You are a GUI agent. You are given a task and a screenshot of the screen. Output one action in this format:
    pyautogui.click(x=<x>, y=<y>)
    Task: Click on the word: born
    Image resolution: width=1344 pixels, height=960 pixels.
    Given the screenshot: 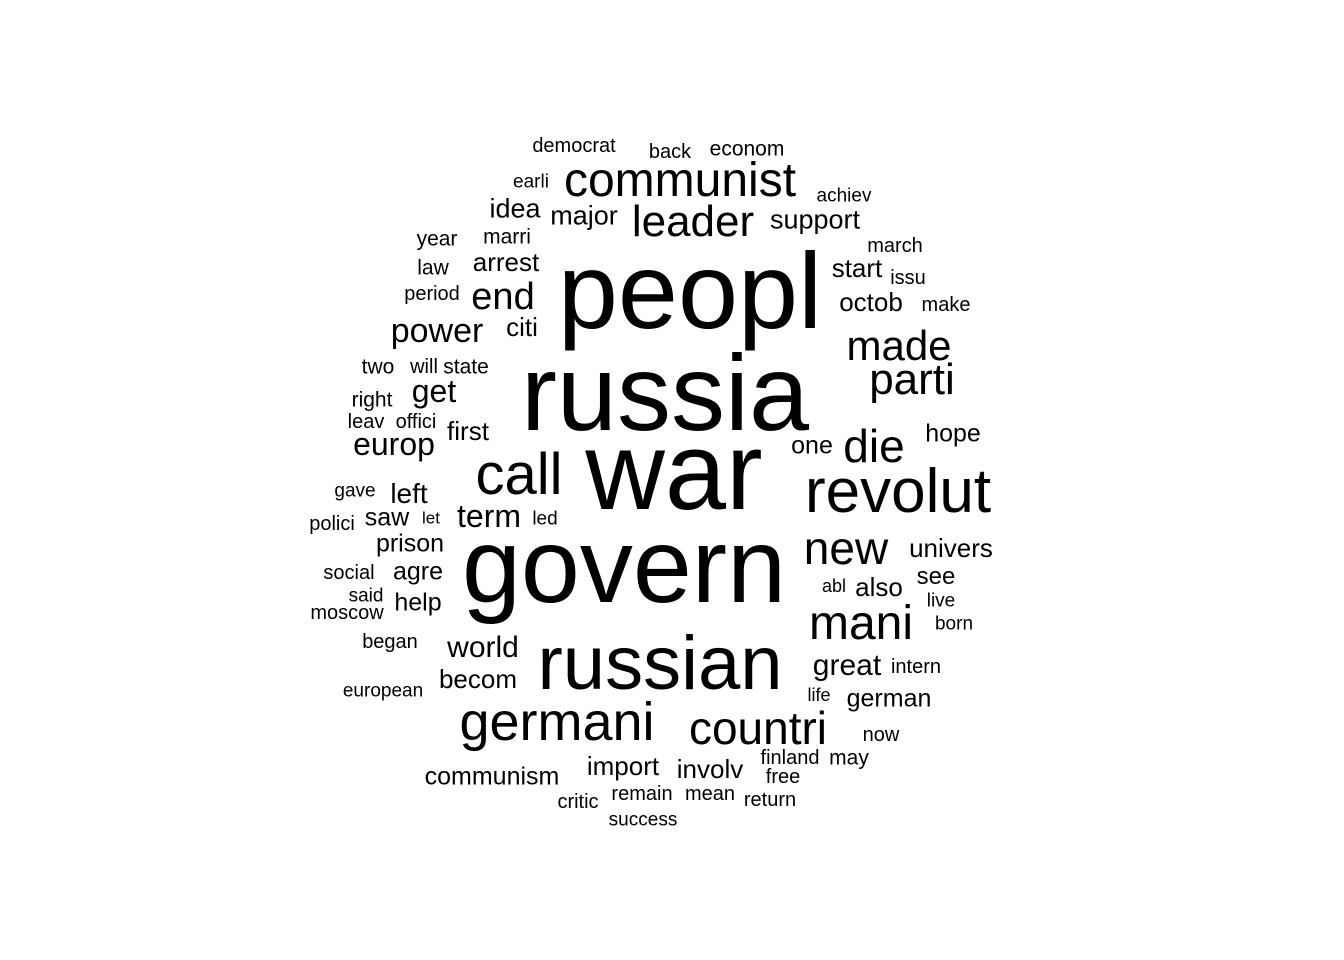 What is the action you would take?
    pyautogui.click(x=954, y=624)
    